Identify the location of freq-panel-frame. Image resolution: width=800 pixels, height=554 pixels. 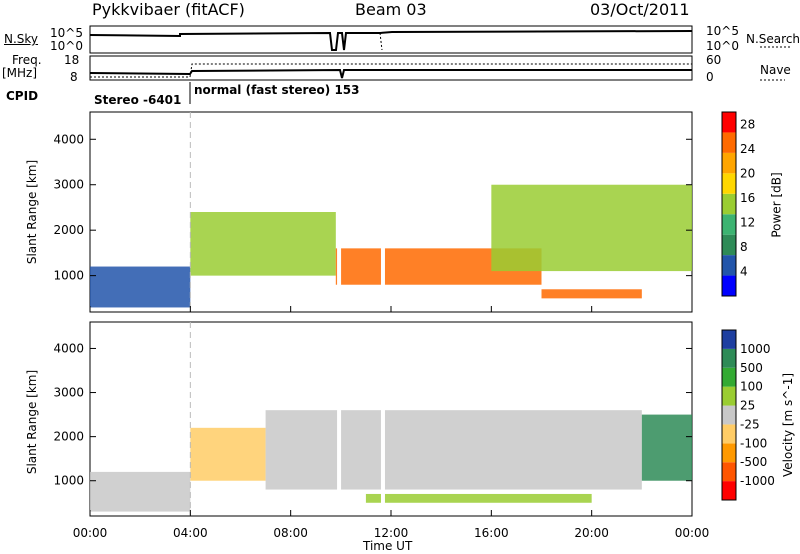
(391, 68).